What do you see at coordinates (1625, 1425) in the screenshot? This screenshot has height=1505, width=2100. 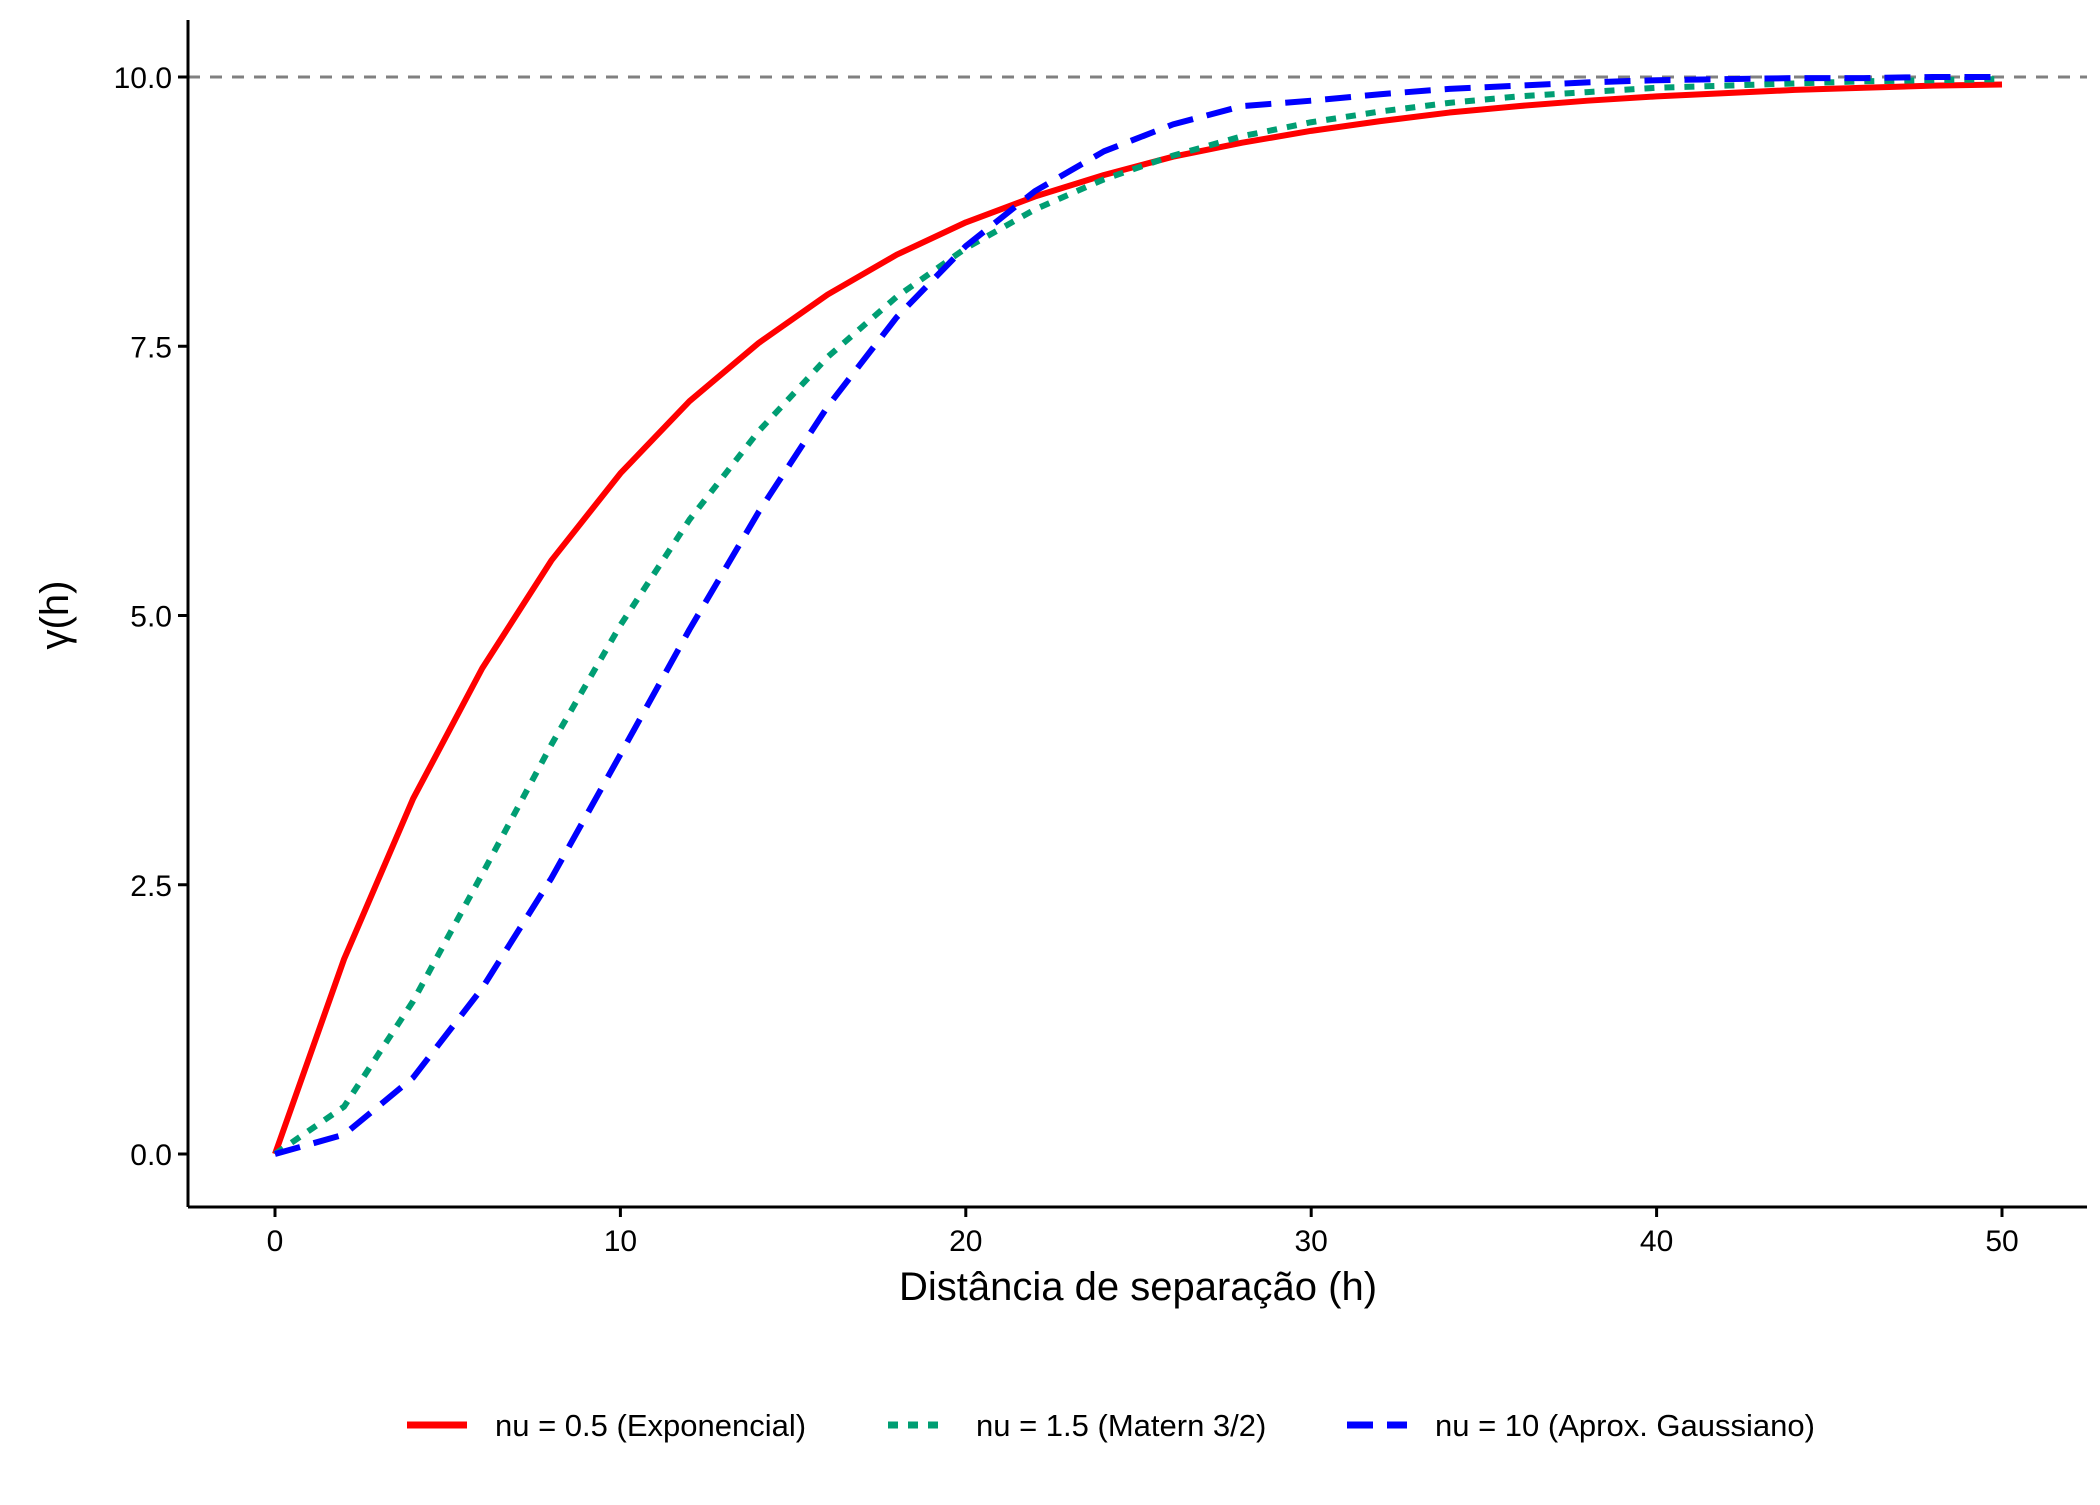 I see `legend-label-3: nu = 10 (Aprox. Gaussiano)` at bounding box center [1625, 1425].